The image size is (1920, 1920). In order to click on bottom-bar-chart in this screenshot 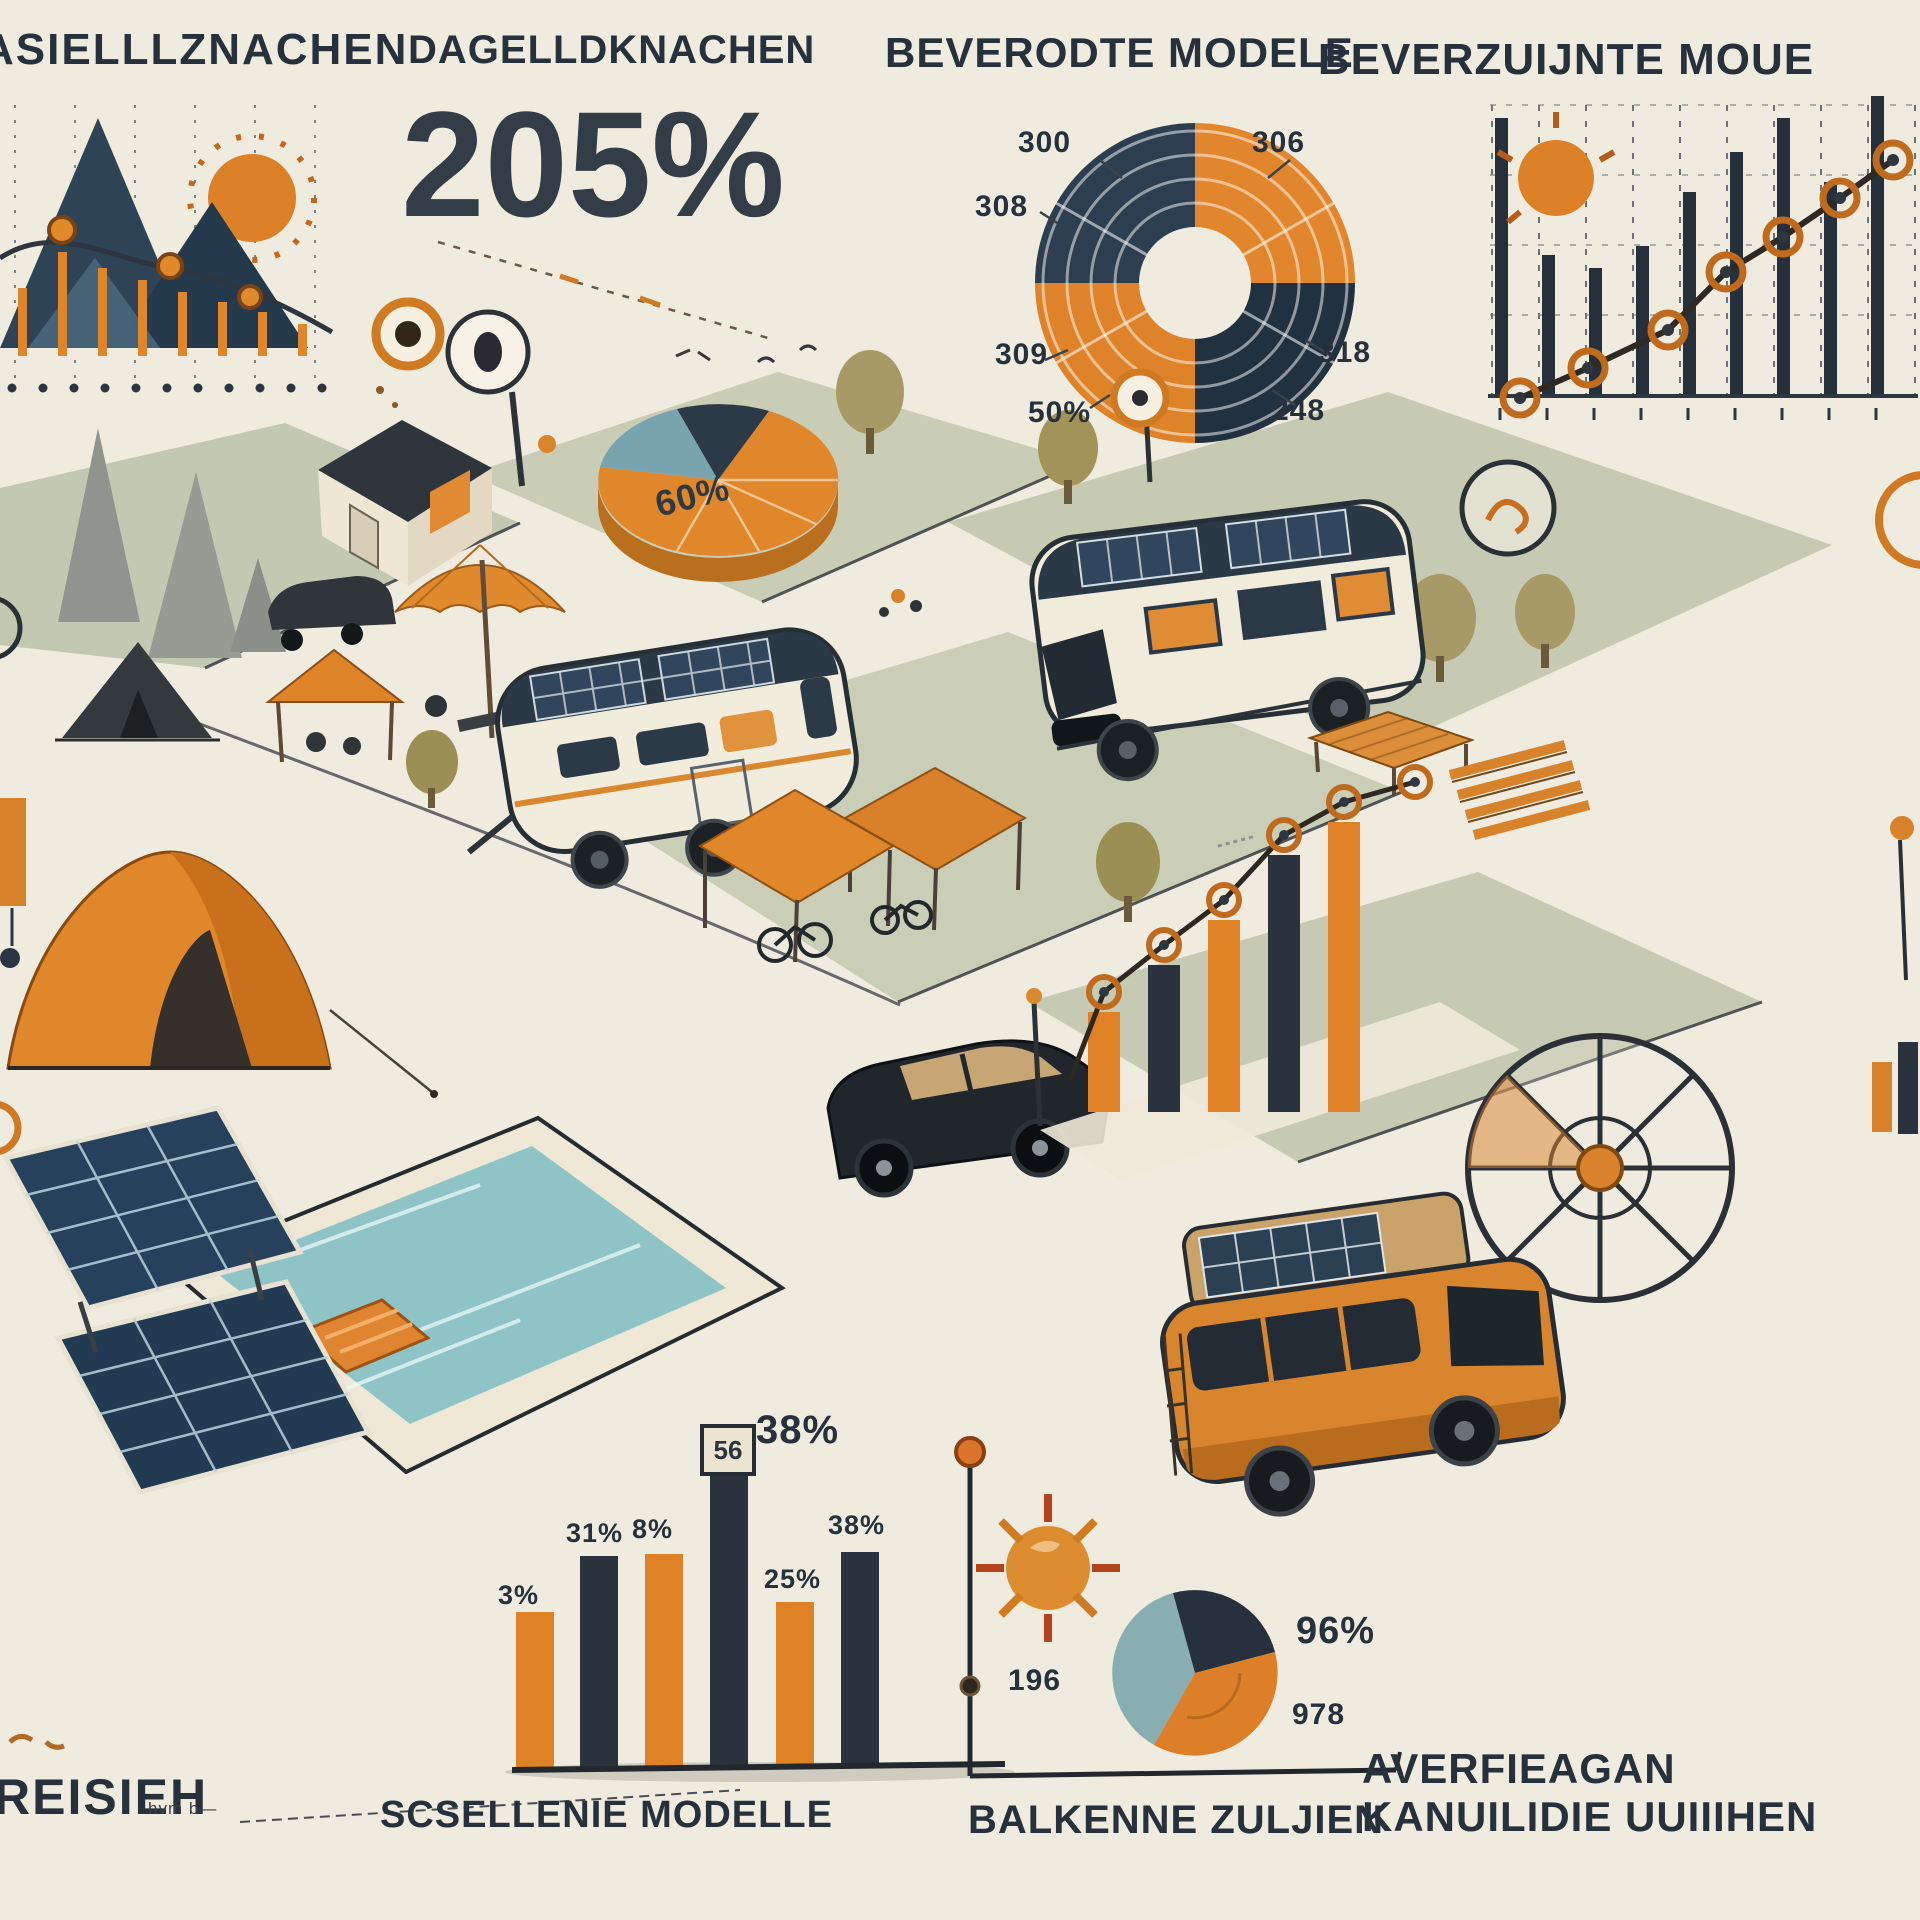, I will do `click(760, 1606)`.